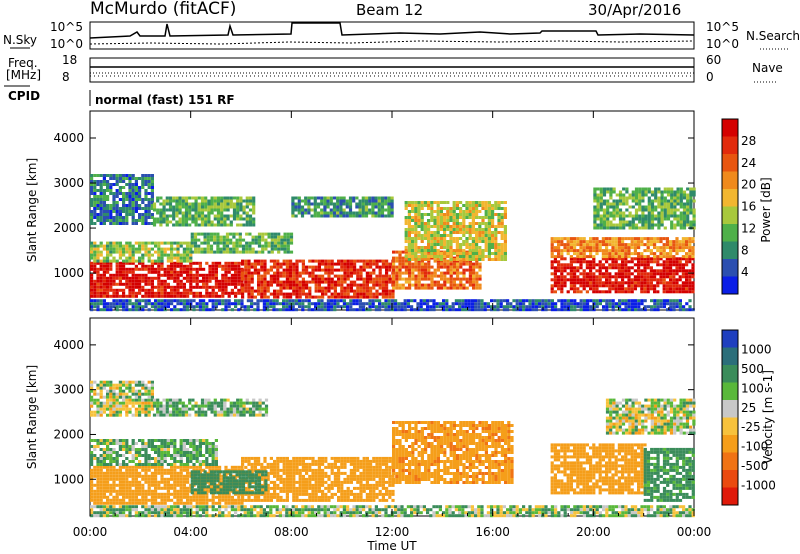 Image resolution: width=800 pixels, height=554 pixels. Describe the element at coordinates (23, 63) in the screenshot. I see `freq-label-line1: Freq.` at that location.